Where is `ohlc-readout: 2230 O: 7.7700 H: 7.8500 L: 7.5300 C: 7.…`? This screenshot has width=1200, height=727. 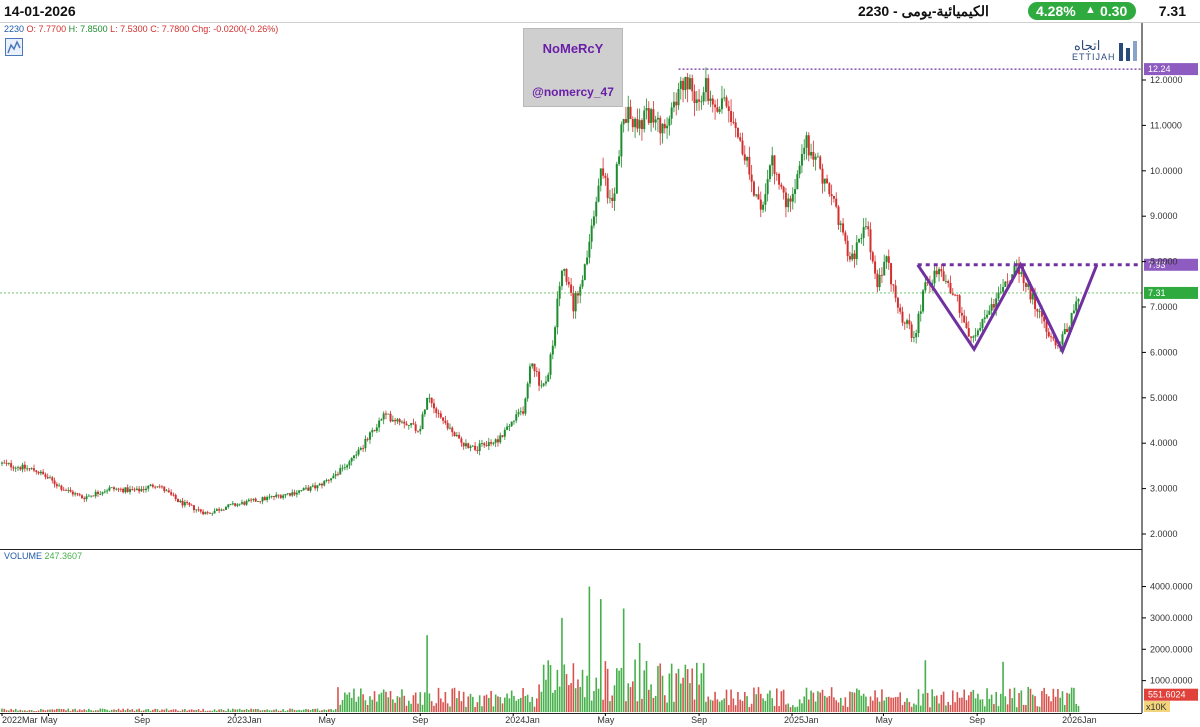 ohlc-readout: 2230 O: 7.7700 H: 7.8500 L: 7.5300 C: 7.… is located at coordinates (141, 29).